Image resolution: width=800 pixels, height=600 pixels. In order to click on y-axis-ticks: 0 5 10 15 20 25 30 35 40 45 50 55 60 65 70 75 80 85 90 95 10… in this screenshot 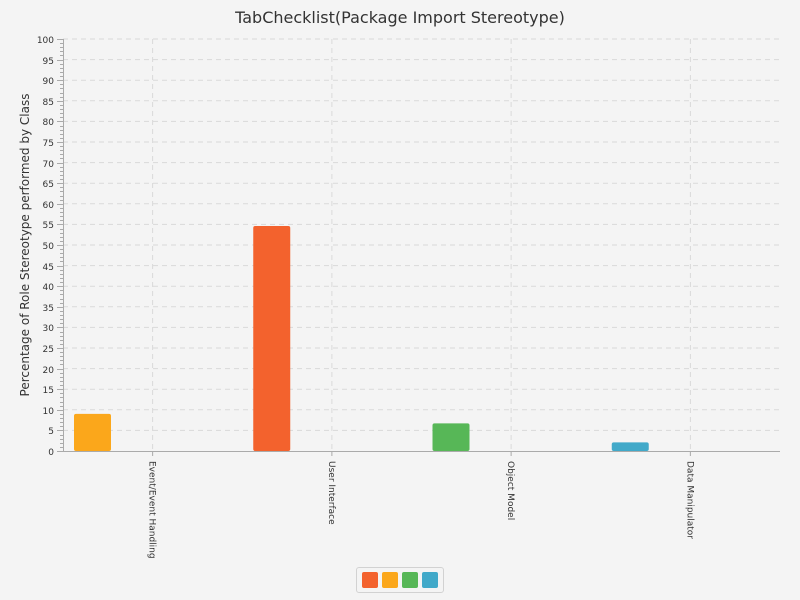, I will do `click(50, 247)`.